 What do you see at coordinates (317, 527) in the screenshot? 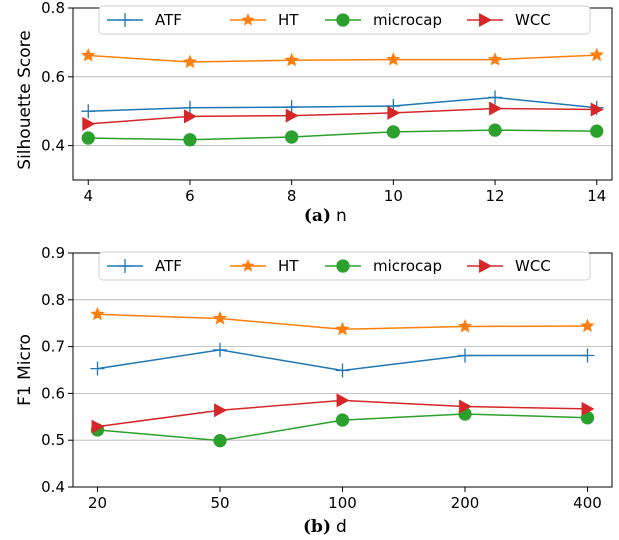
I see `chart-b-caption-tag: (b)` at bounding box center [317, 527].